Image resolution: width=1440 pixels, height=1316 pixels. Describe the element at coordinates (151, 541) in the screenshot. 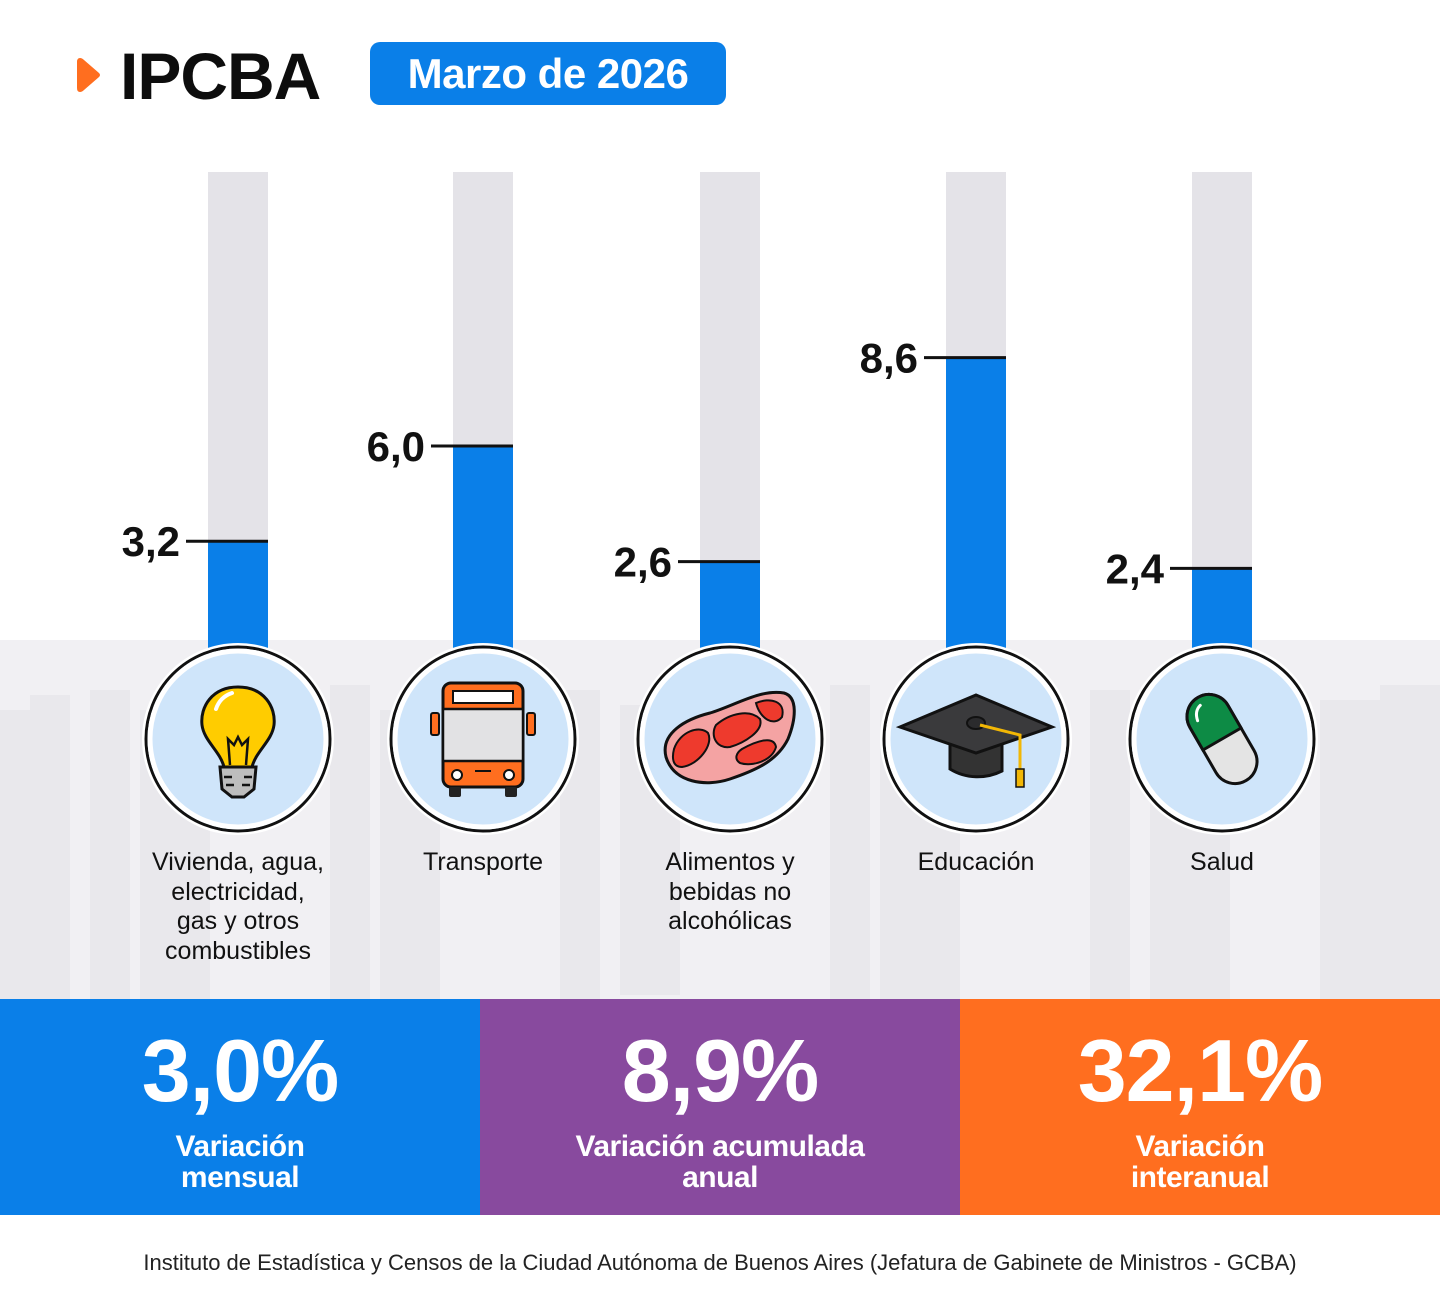

I see `value-label: 3,2` at that location.